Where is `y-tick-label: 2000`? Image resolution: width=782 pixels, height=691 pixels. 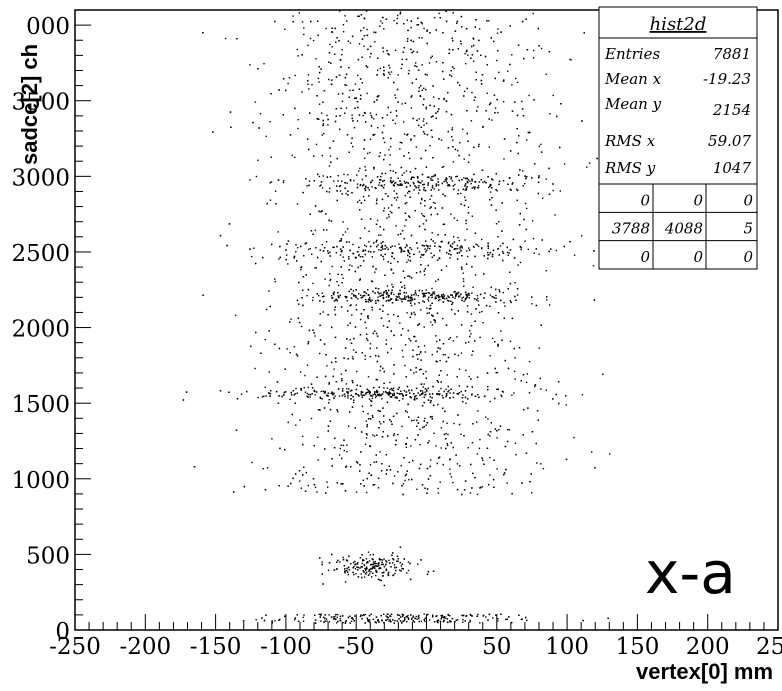
y-tick-label: 2000 is located at coordinates (40, 330).